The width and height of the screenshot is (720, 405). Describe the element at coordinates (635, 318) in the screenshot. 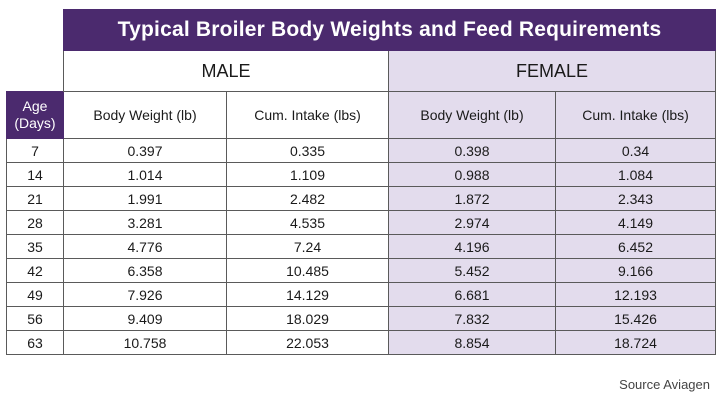

I see `female-intake-cell: 15.426` at that location.